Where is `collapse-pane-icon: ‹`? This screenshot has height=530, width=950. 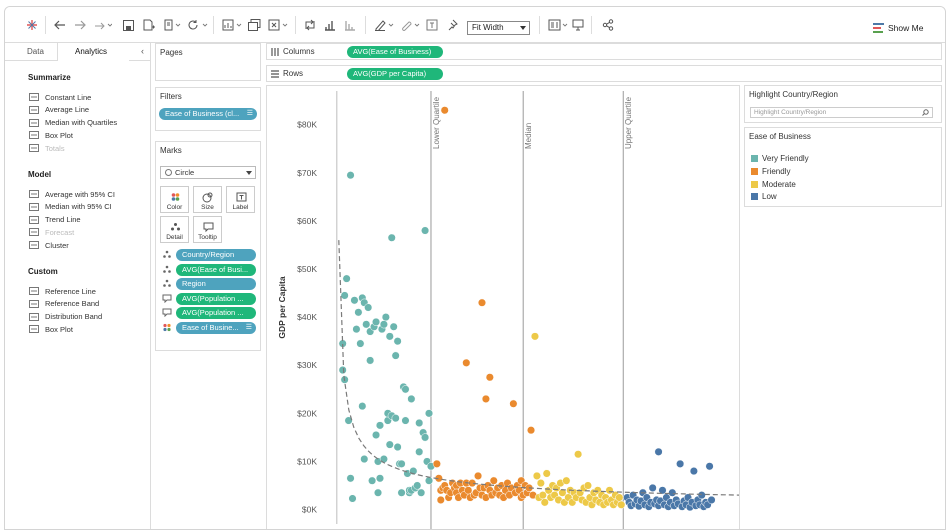
collapse-pane-icon: ‹ is located at coordinates (142, 51).